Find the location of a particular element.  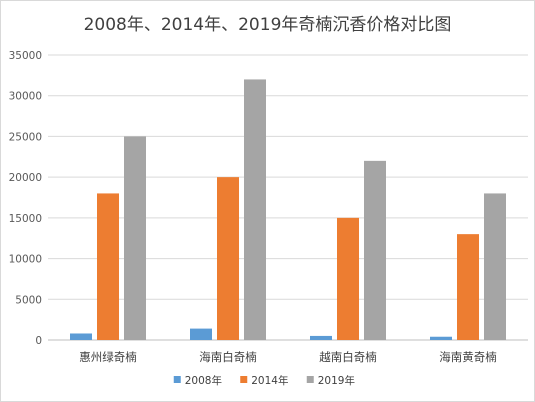

y-tick-label: 25000 is located at coordinates (25, 137).